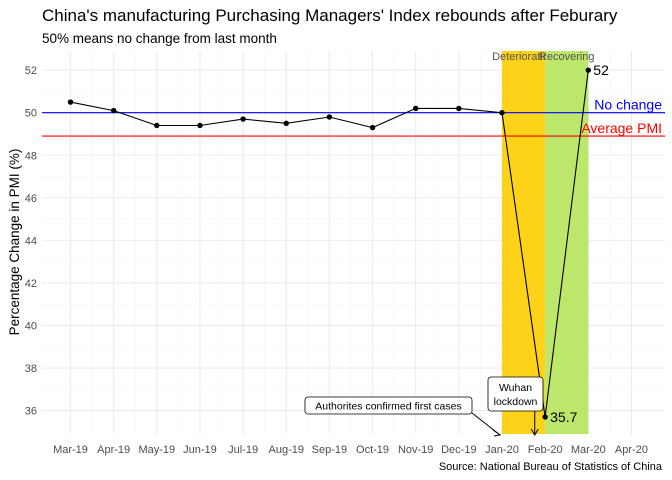  Describe the element at coordinates (200, 450) in the screenshot. I see `x-tick-label: Jun-19` at that location.